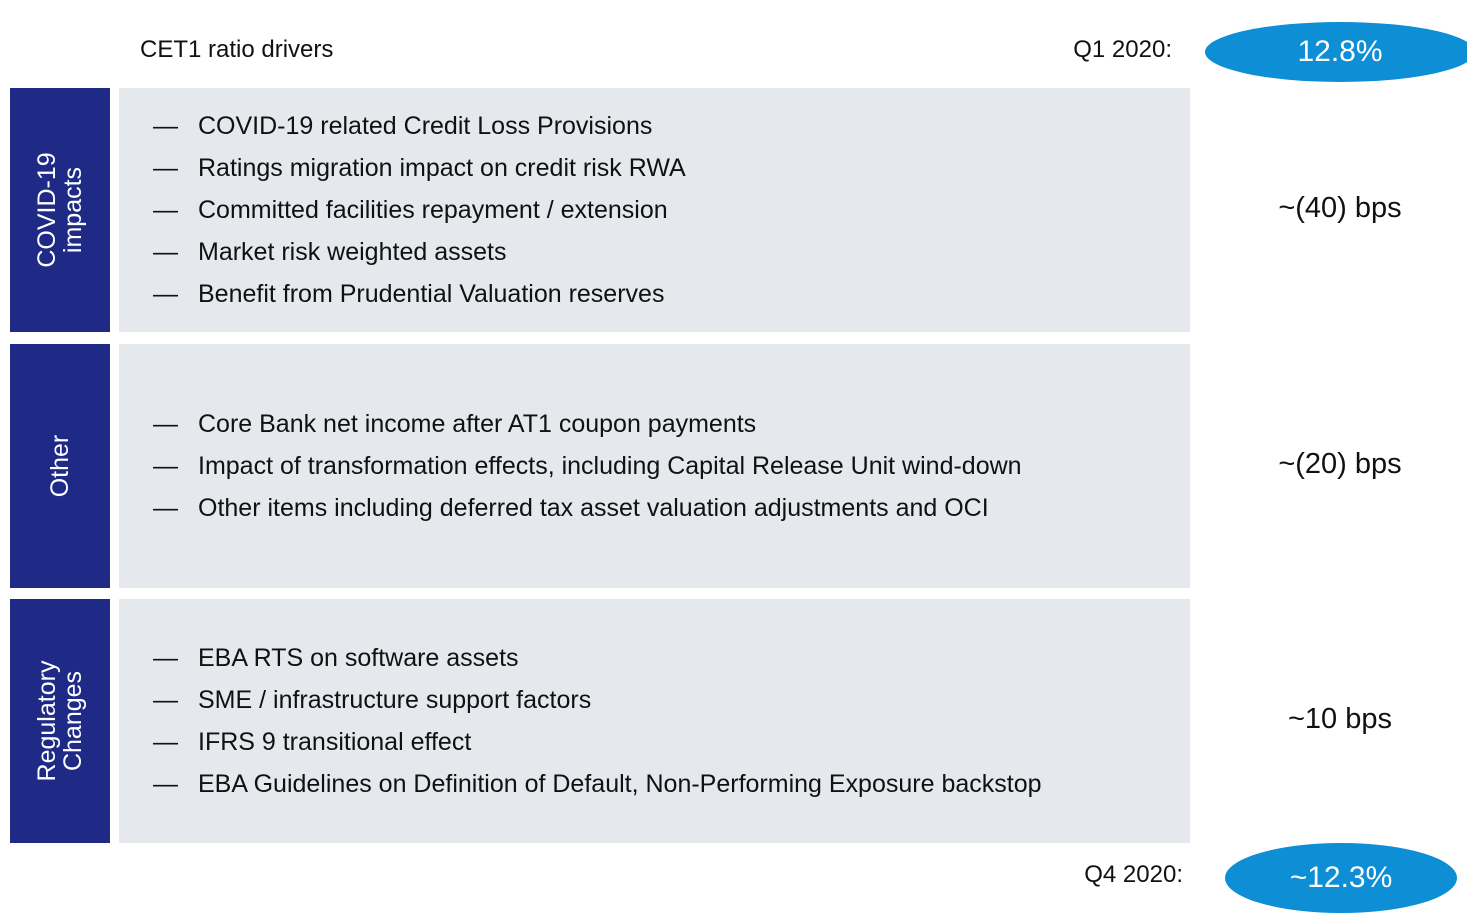 The width and height of the screenshot is (1467, 913). I want to click on title: CET1 ratio drivers, so click(237, 49).